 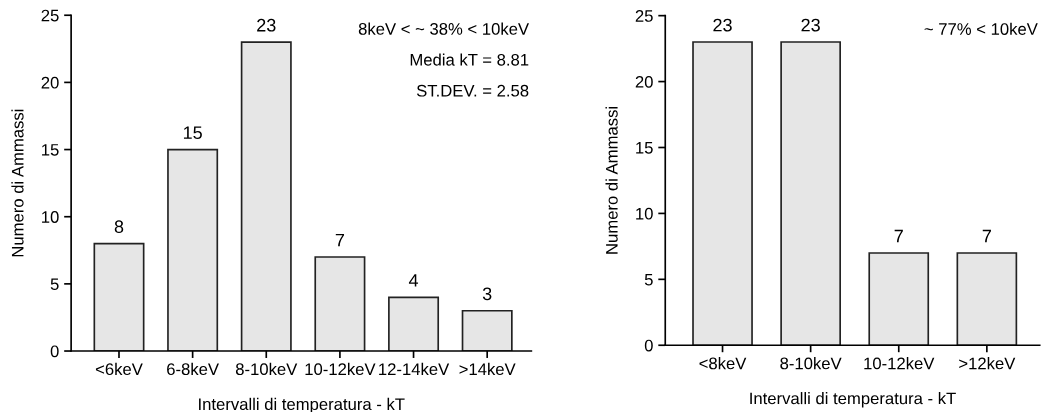 What do you see at coordinates (443, 28) in the screenshot?
I see `annotation: 8keV < ~ 38% < 10keV` at bounding box center [443, 28].